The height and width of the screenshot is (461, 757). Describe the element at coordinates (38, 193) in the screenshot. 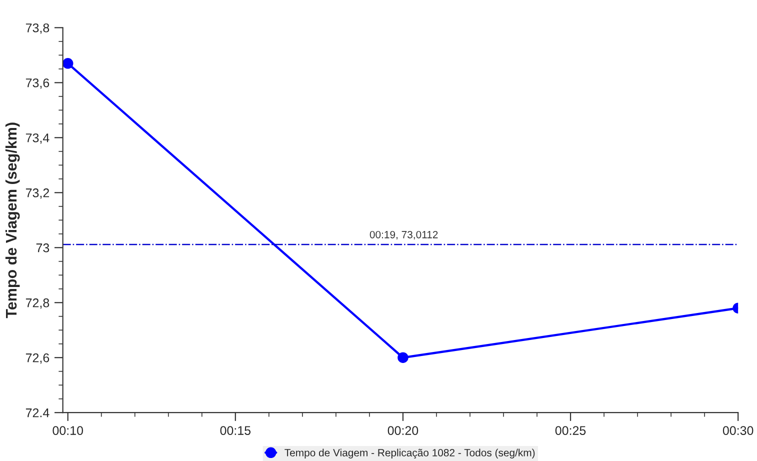

I see `y-tick-label: 73,2` at that location.